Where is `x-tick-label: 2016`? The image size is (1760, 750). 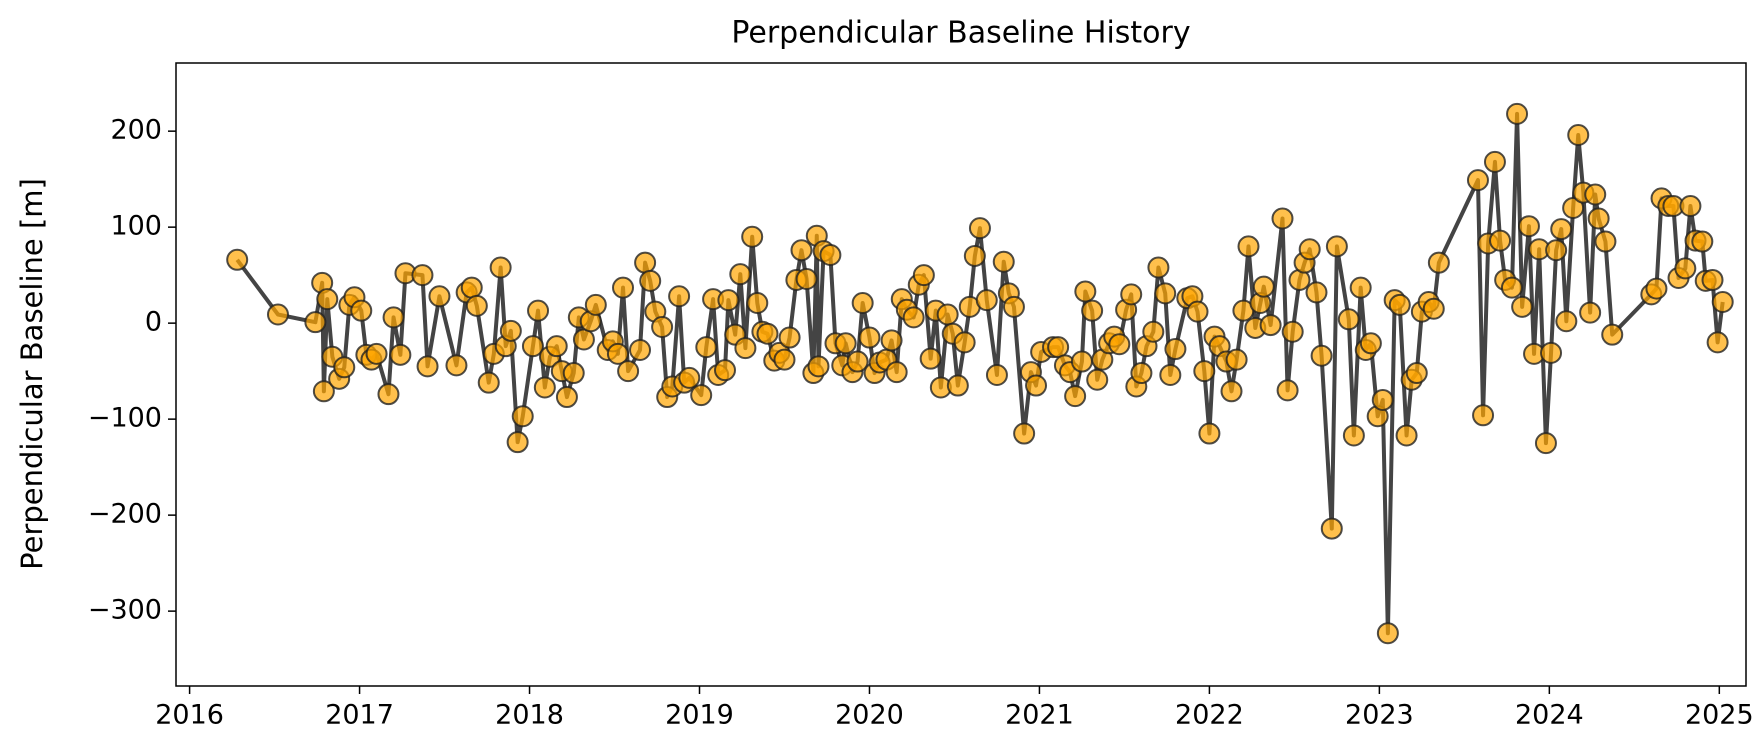 x-tick-label: 2016 is located at coordinates (189, 715).